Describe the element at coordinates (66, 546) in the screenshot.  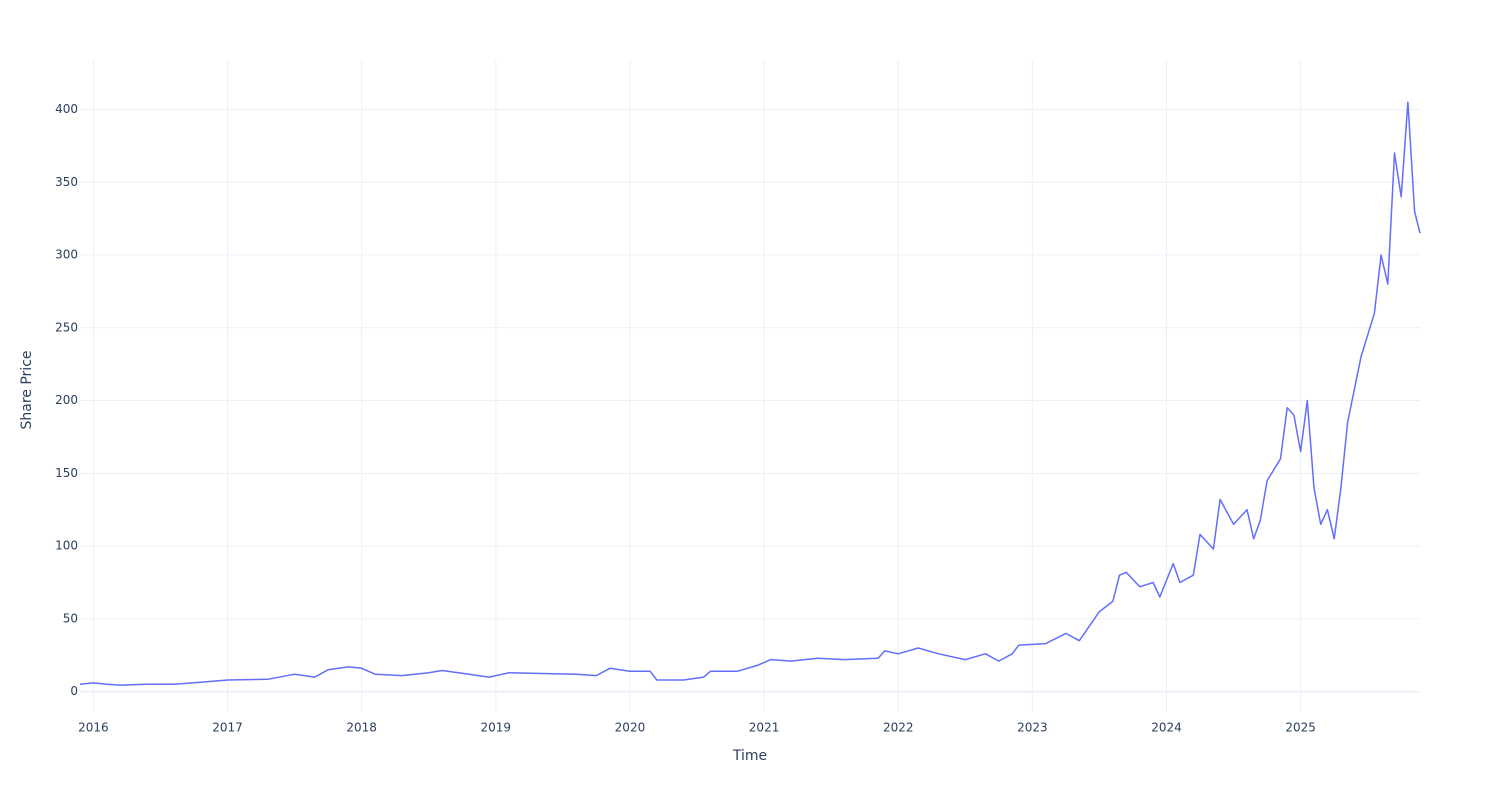
I see `y-tick-label: 100` at that location.